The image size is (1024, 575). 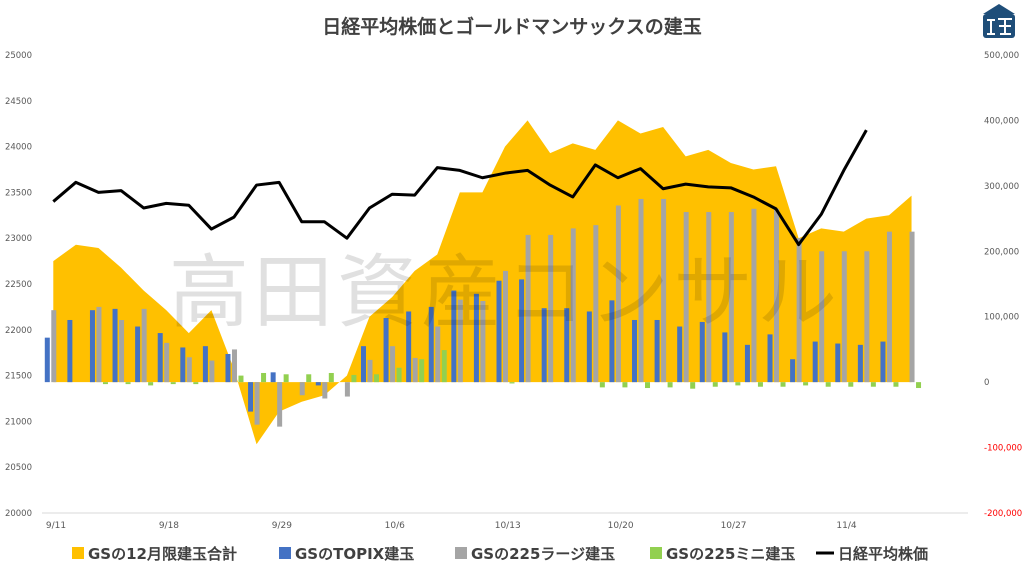 I want to click on y-left-tick-label: 24500, so click(x=18, y=102).